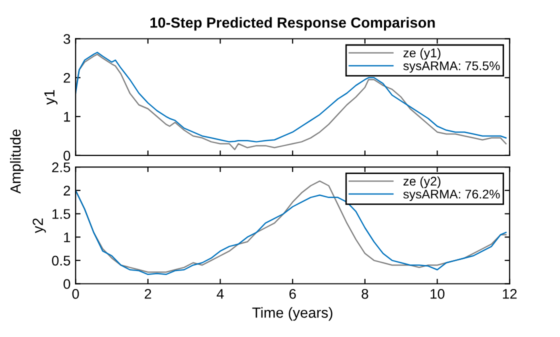 The image size is (560, 337). What do you see at coordinates (61, 214) in the screenshot?
I see `y-tick-label: 1.5` at bounding box center [61, 214].